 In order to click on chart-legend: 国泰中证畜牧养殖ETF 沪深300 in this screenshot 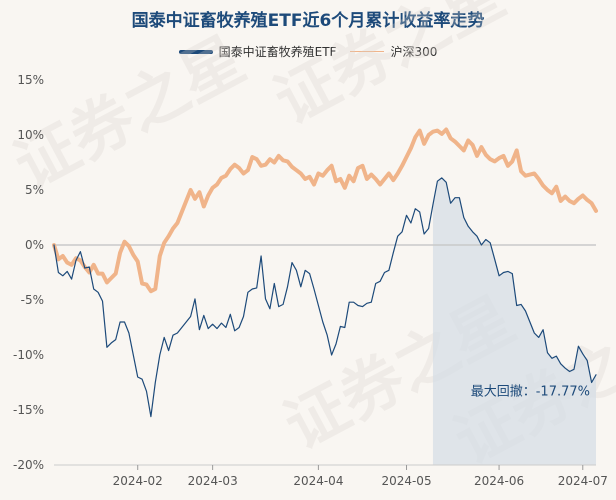, I will do `click(308, 51)`.